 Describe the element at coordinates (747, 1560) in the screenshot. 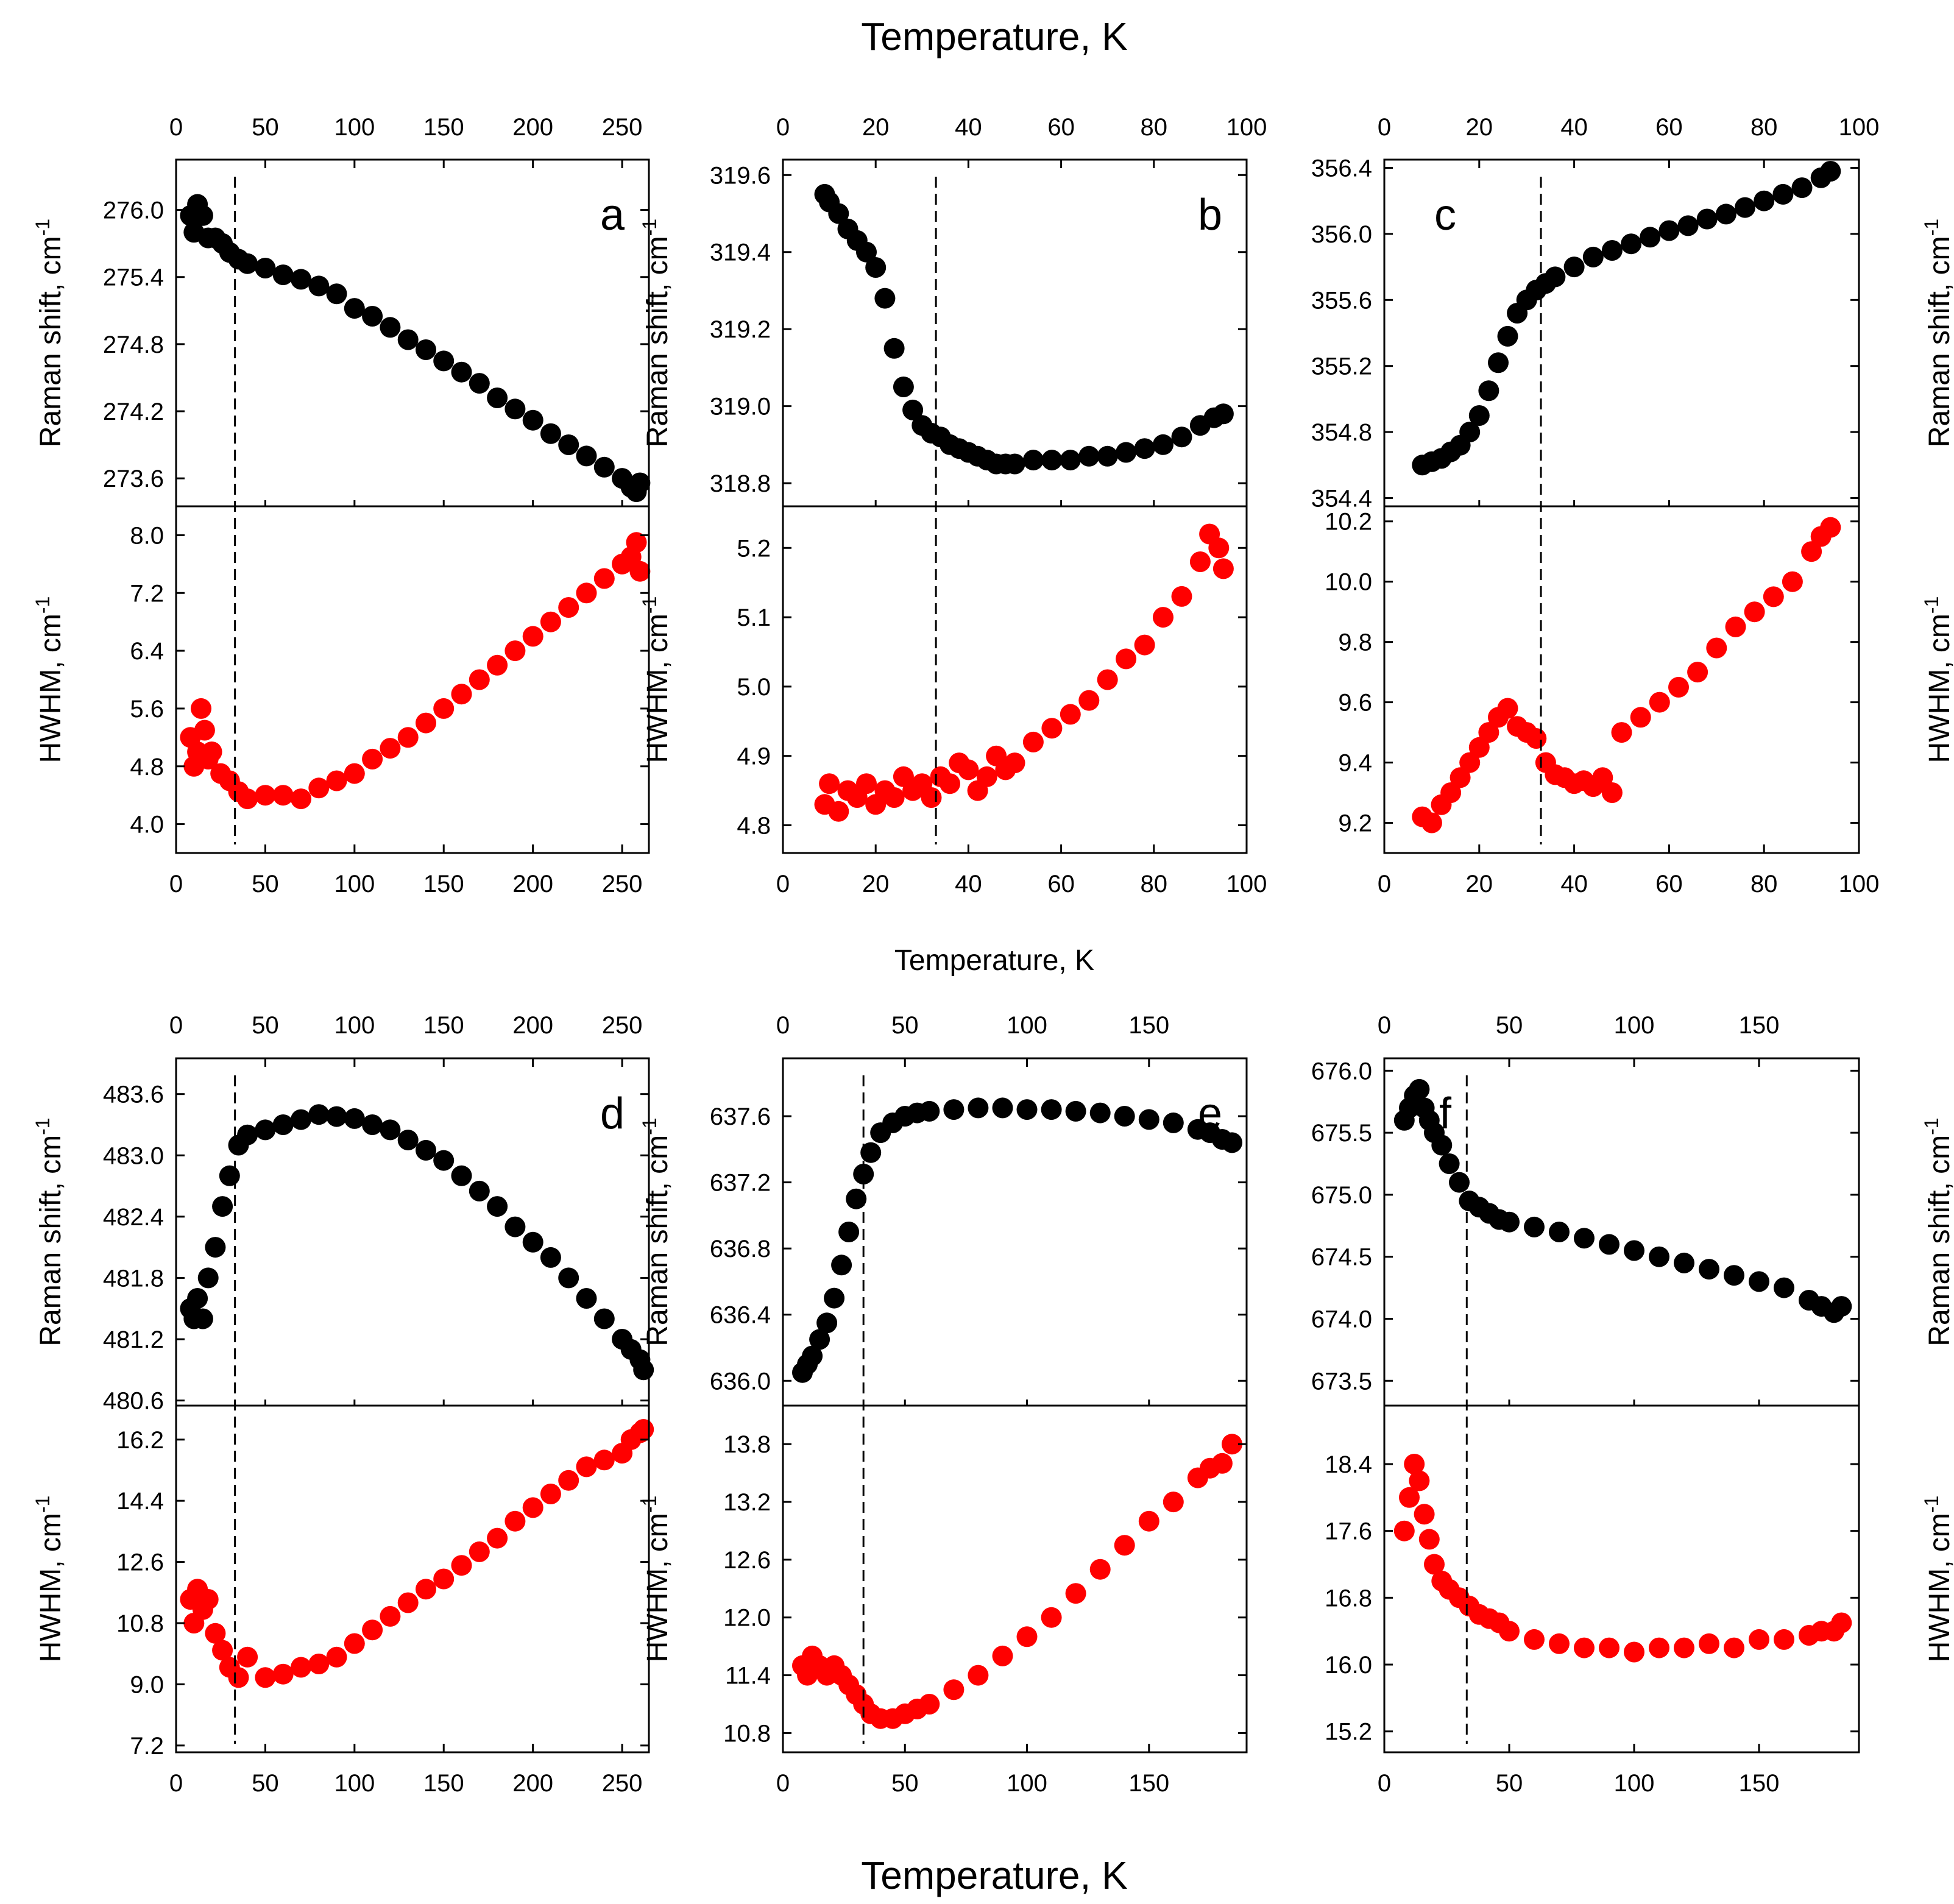

I see `y-tick-label-hwhm: 12.6` at that location.